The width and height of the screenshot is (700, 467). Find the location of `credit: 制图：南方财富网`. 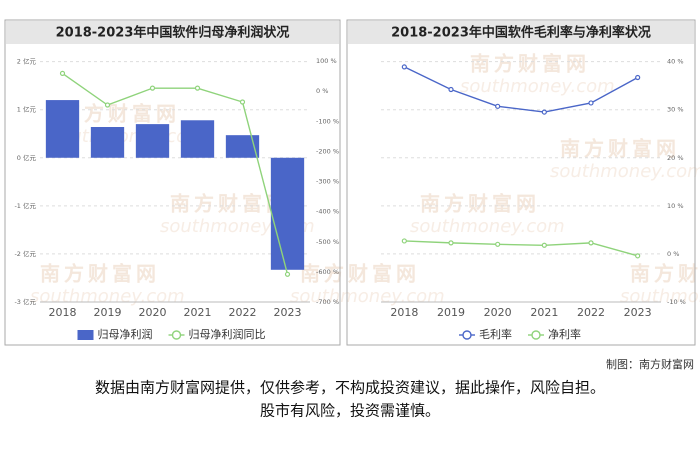

credit: 制图：南方财富网 is located at coordinates (650, 364).